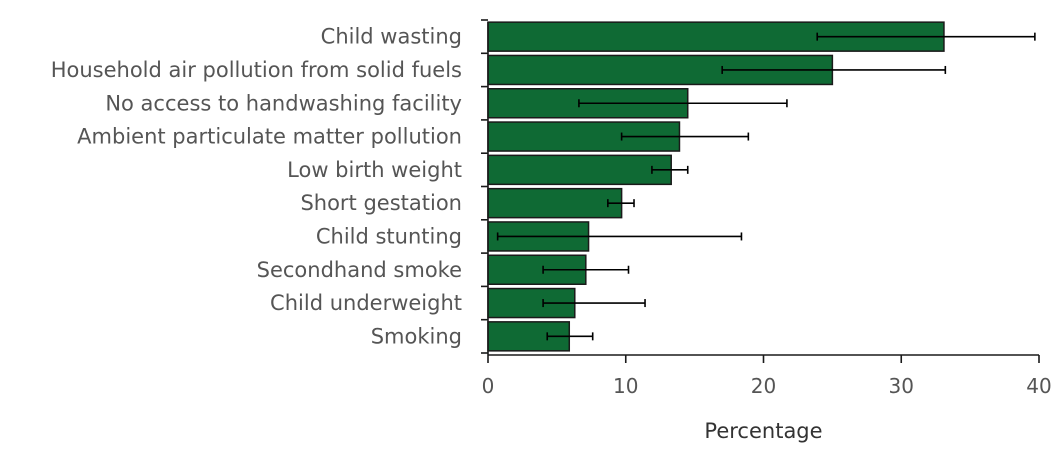 This screenshot has width=1062, height=470. I want to click on x-tick-label-1: 10, so click(625, 386).